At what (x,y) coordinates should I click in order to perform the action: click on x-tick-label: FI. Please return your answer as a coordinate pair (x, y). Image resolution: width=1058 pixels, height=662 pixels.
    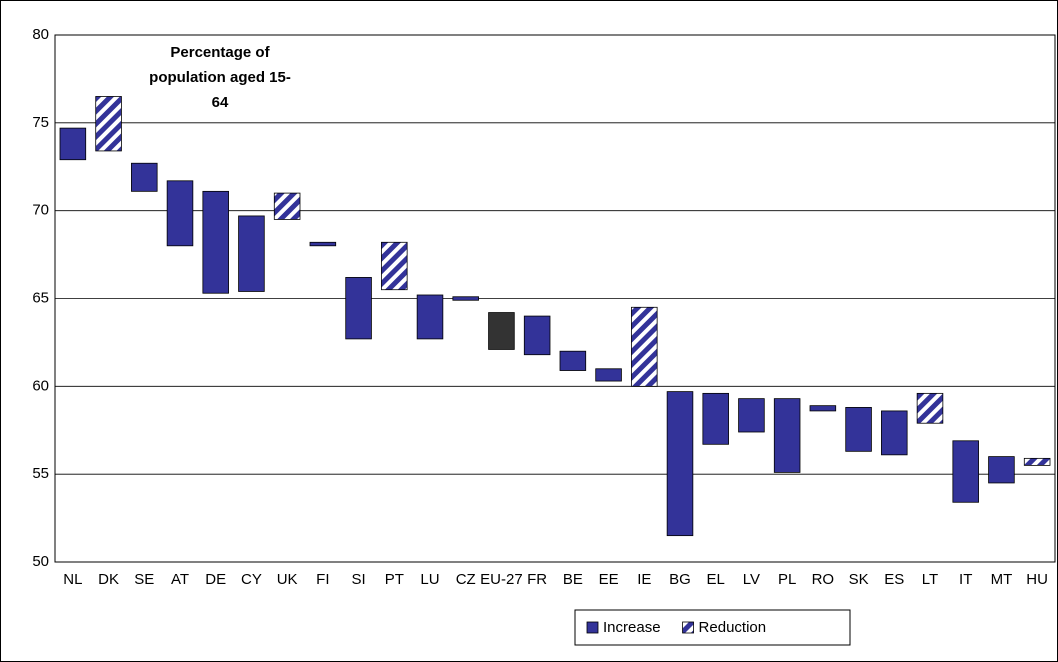
    Looking at the image, I should click on (322, 579).